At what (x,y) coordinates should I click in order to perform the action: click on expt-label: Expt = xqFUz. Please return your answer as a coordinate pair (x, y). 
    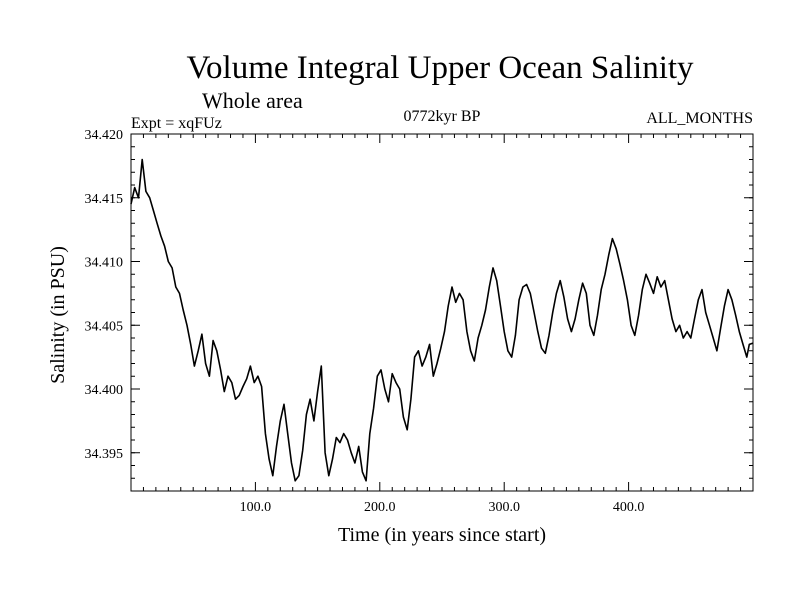
    Looking at the image, I should click on (176, 123).